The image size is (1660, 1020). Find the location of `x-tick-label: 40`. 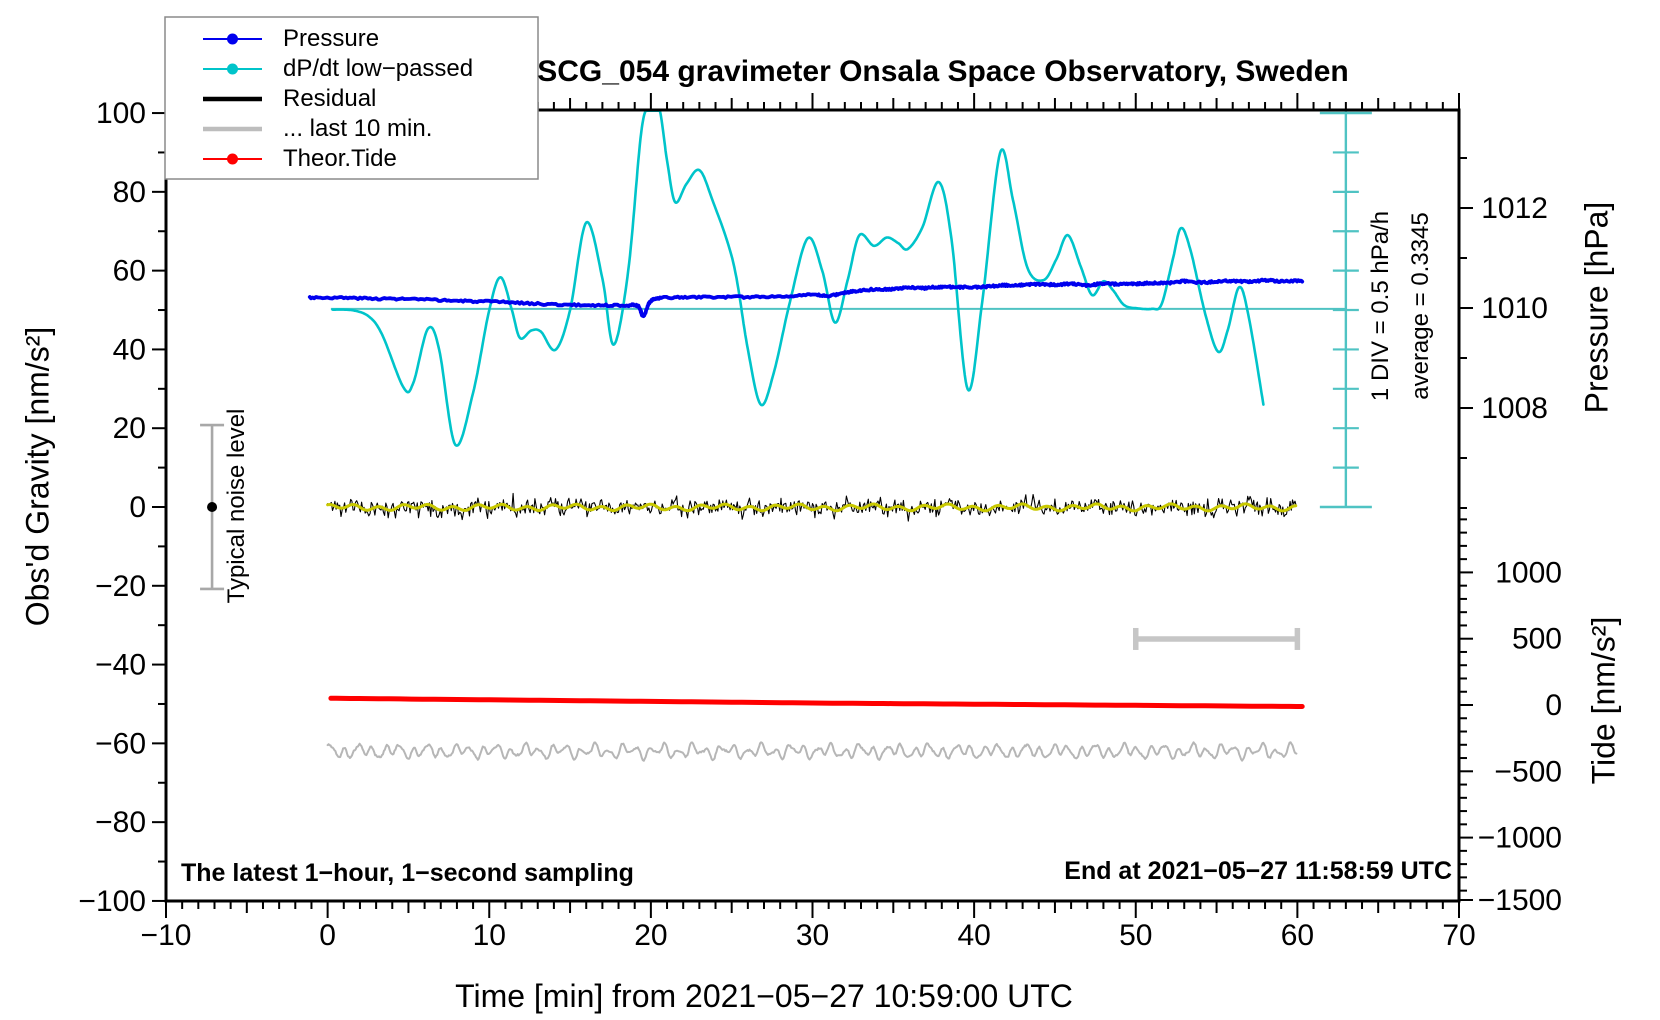

x-tick-label: 40 is located at coordinates (973, 935).